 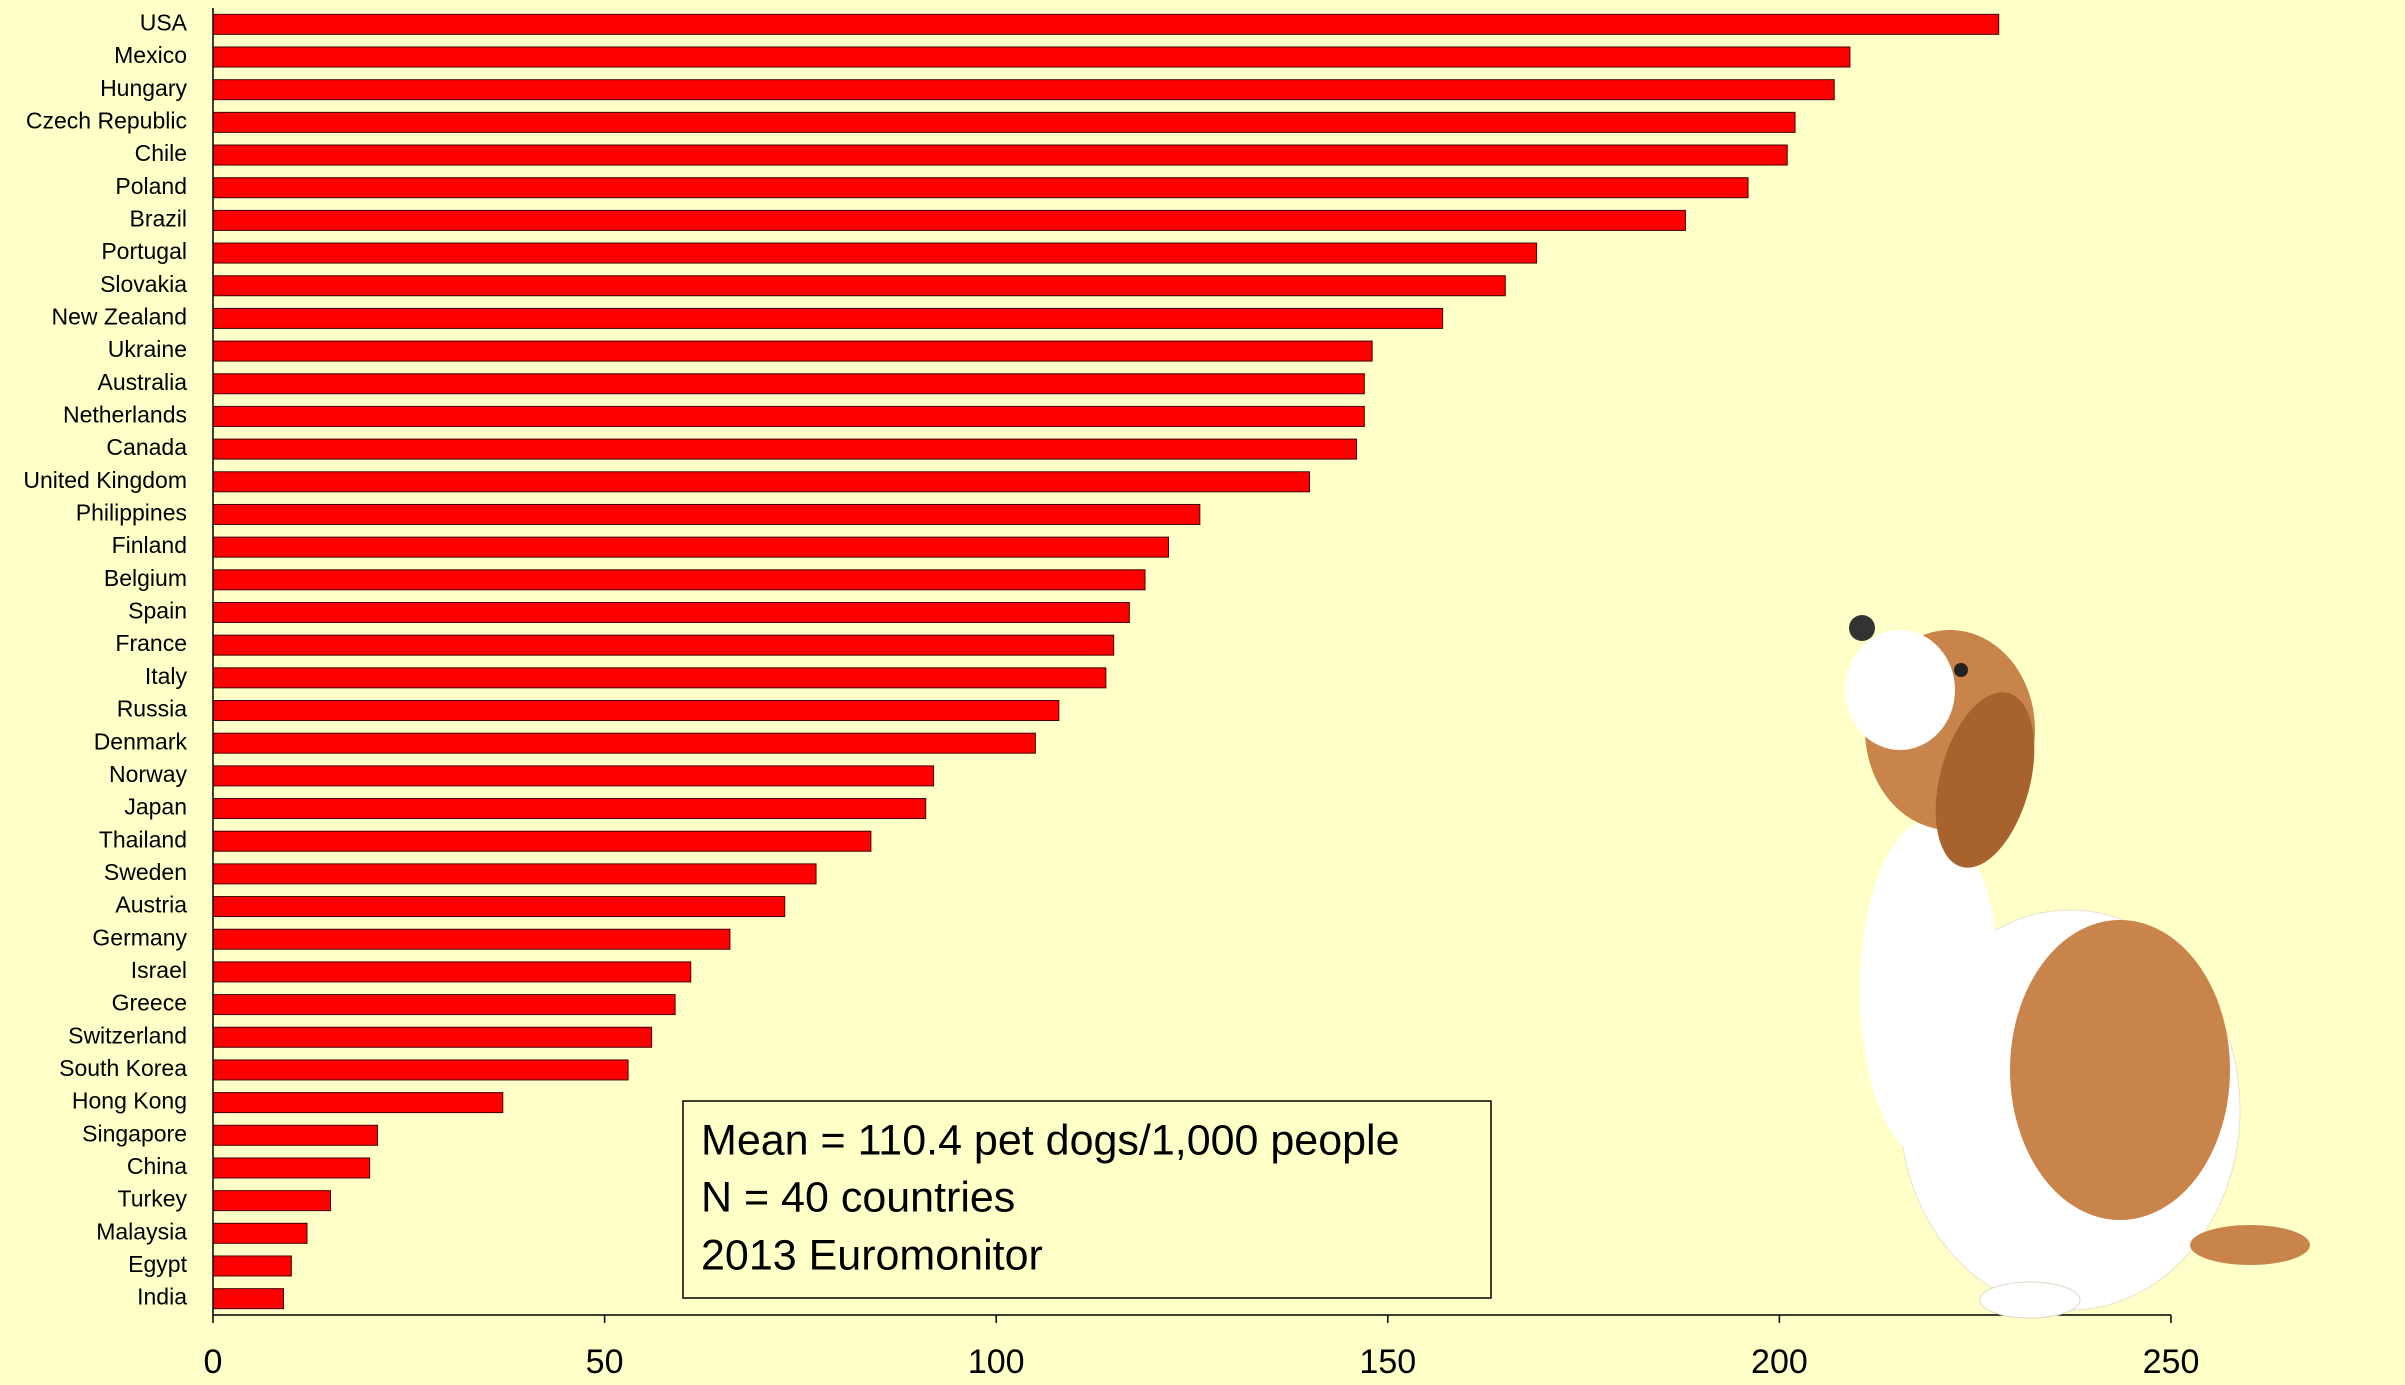 What do you see at coordinates (141, 741) in the screenshot?
I see `y-tick-label: Denmark` at bounding box center [141, 741].